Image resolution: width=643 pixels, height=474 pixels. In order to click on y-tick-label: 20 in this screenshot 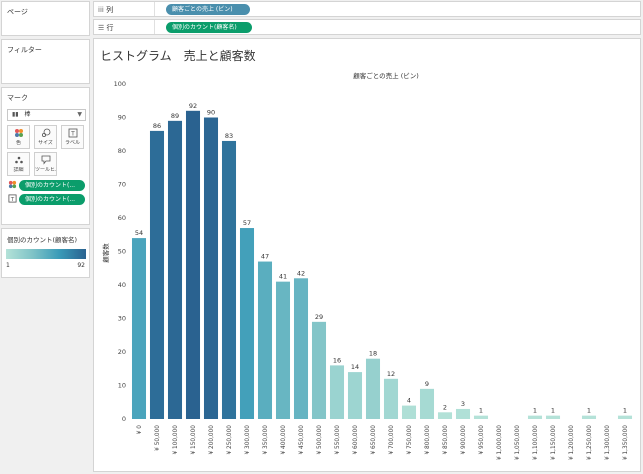, I will do `click(122, 352)`.